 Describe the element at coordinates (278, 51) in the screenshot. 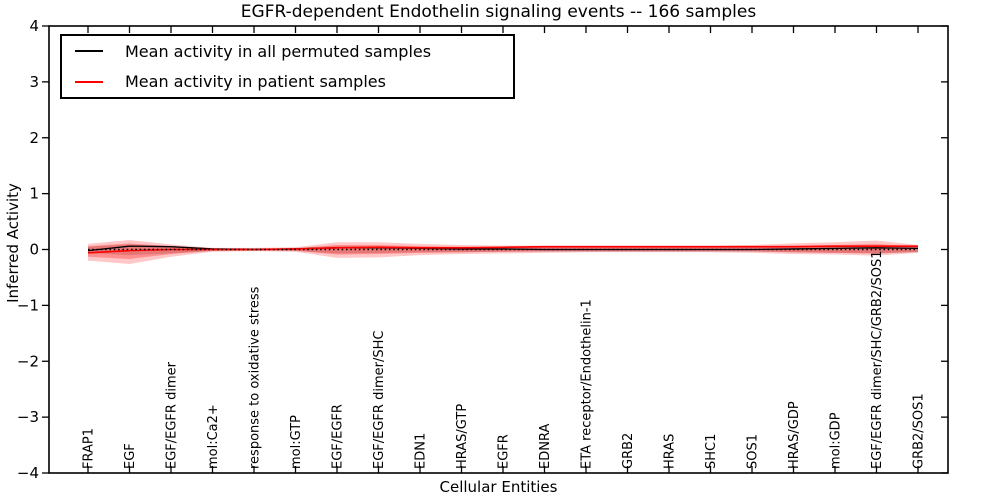

I see `legend-label-permuted: Mean activity in all permuted samples` at that location.